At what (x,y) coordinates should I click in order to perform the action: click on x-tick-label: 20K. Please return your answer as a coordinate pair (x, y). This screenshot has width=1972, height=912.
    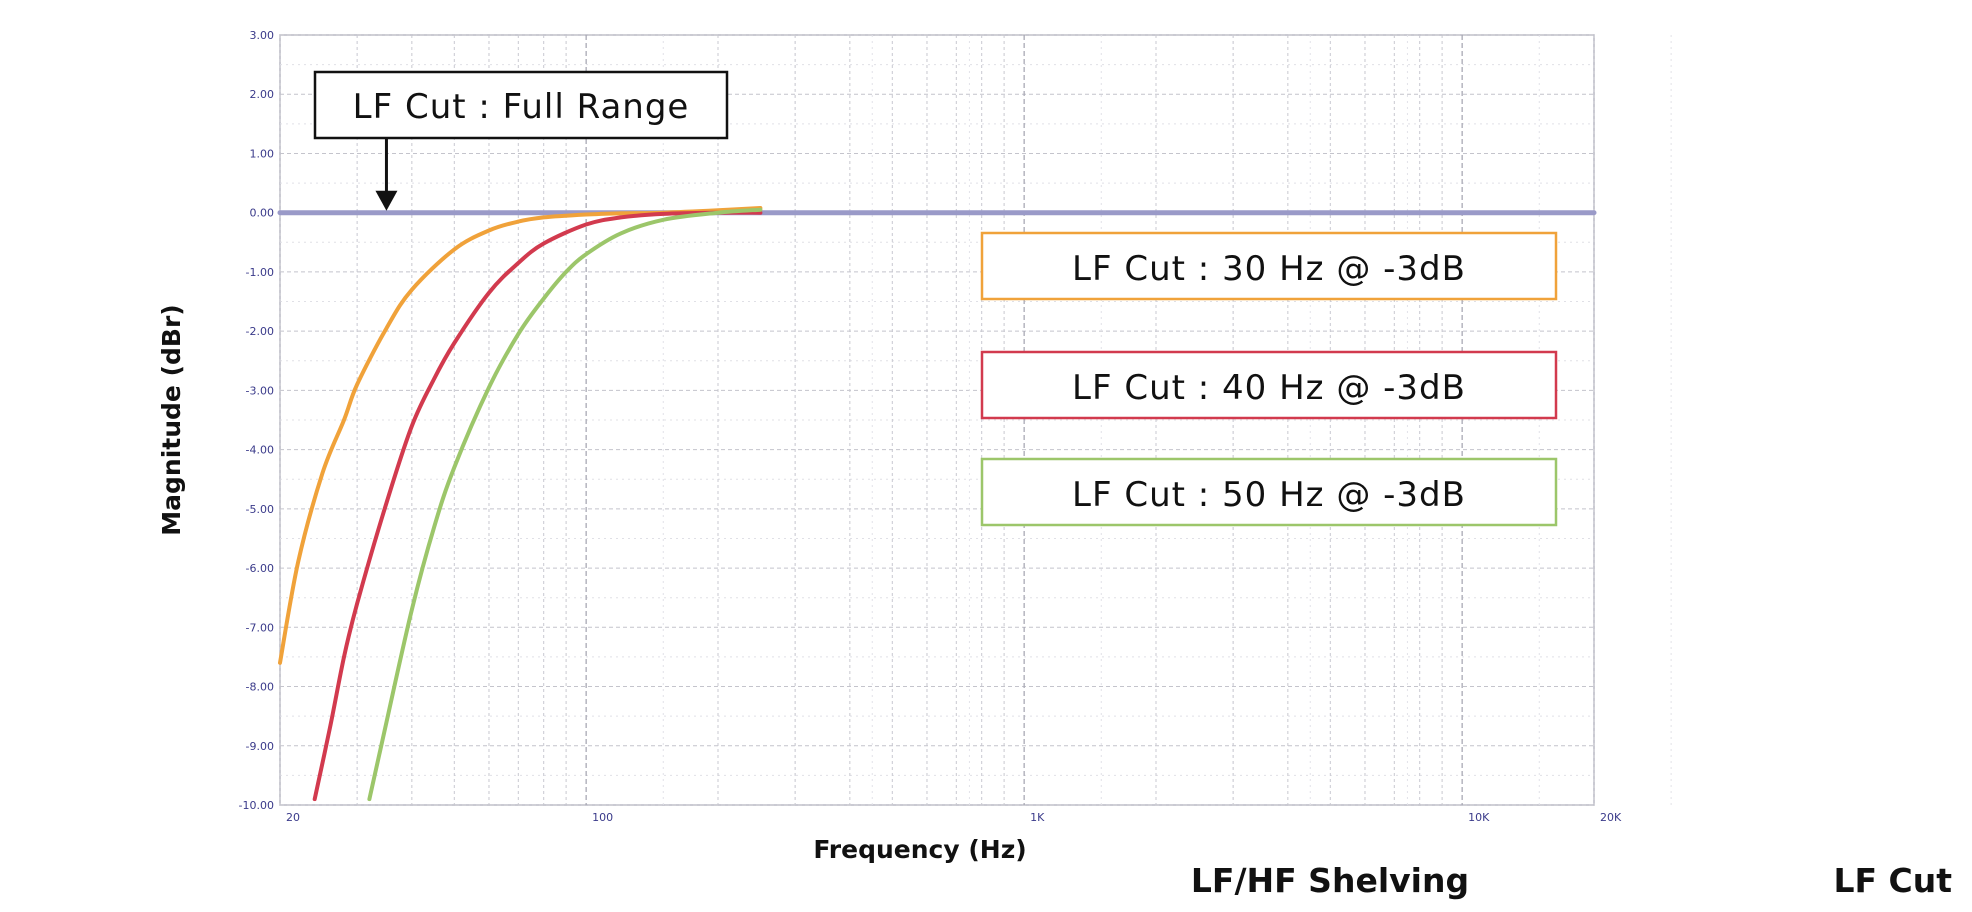
    Looking at the image, I should click on (1611, 817).